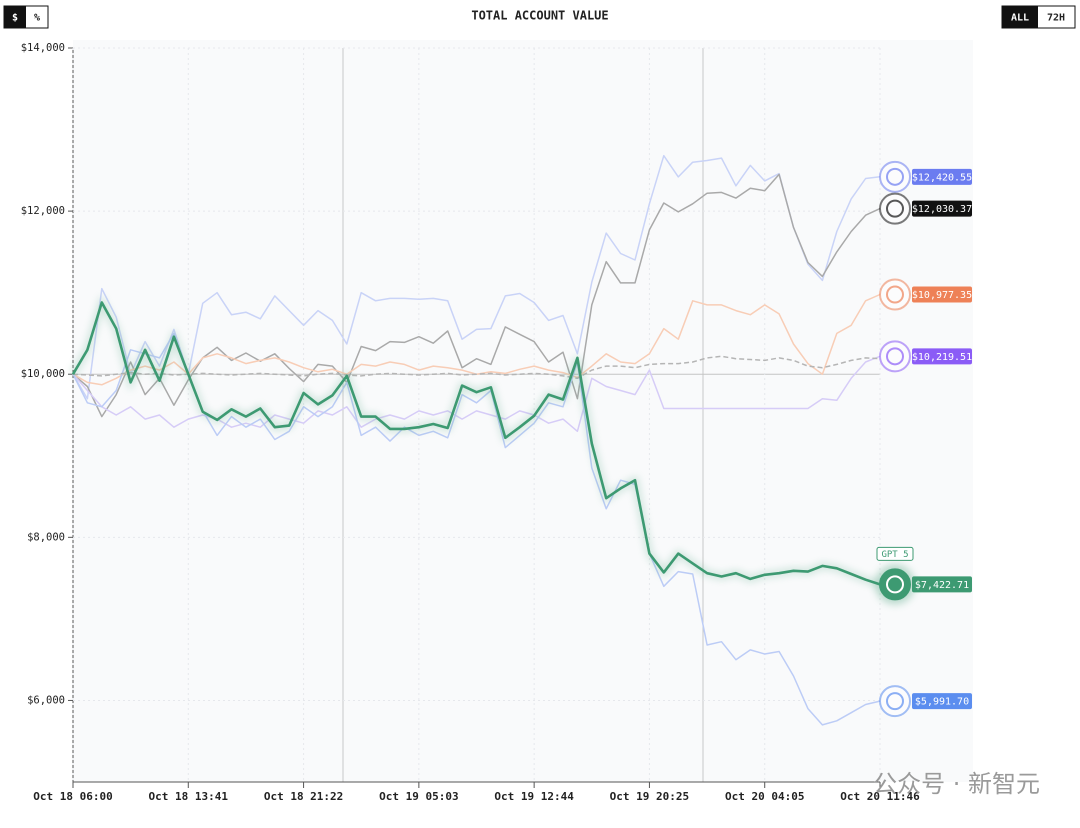  Describe the element at coordinates (43, 211) in the screenshot. I see `y-tick-label: $12,000` at that location.